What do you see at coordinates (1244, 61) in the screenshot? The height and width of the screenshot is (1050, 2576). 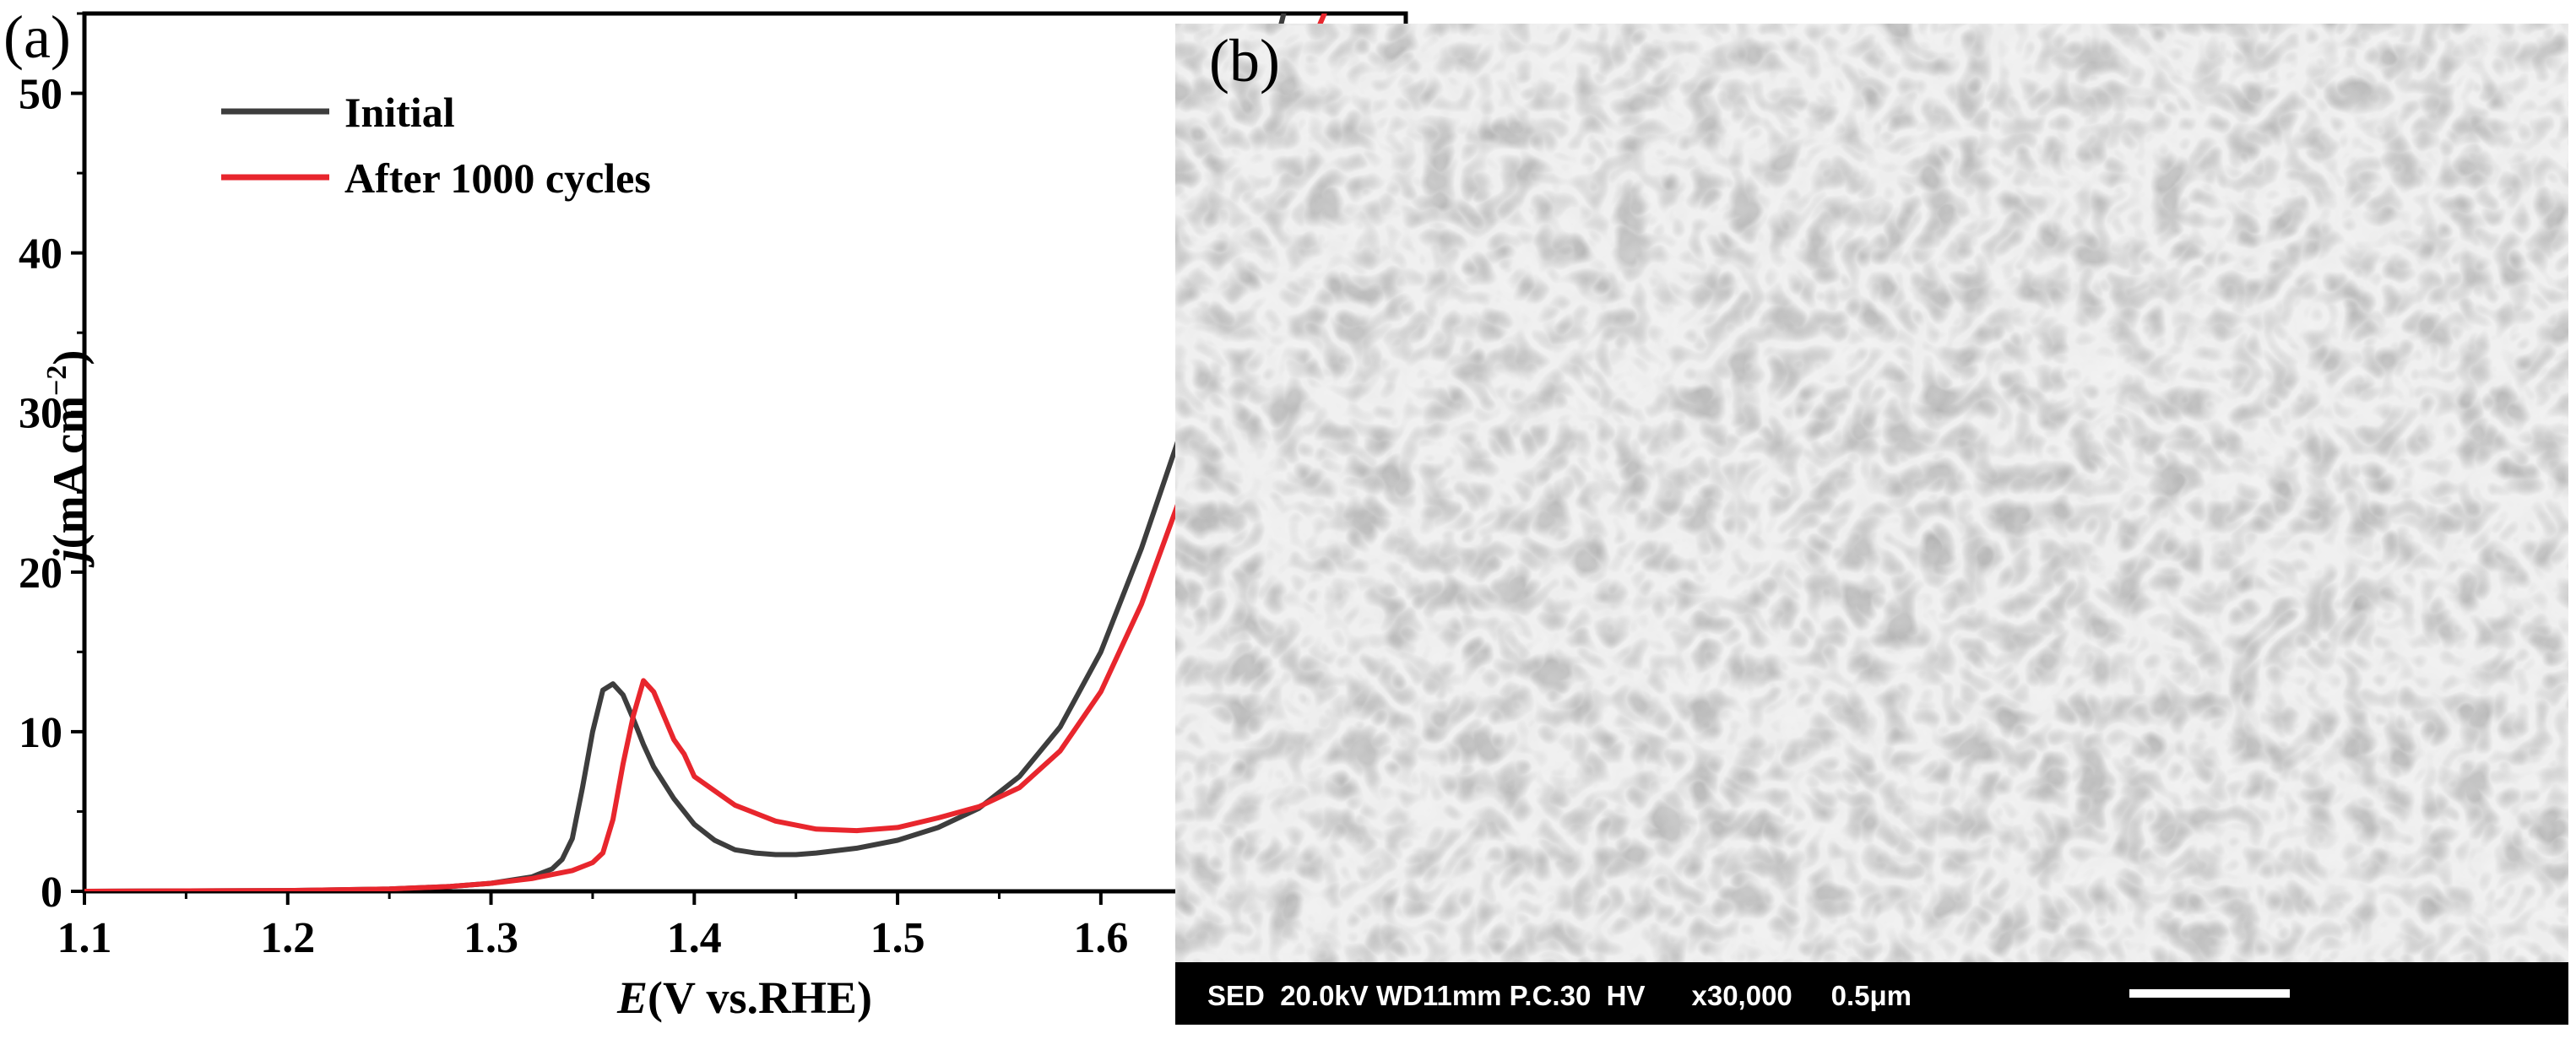 I see `panel-b-label: (b)` at bounding box center [1244, 61].